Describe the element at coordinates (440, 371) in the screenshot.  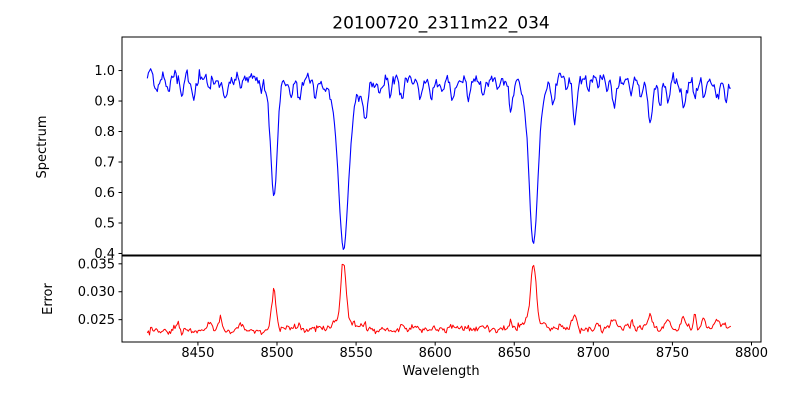
I see `x-axis-label: Wavelength` at that location.